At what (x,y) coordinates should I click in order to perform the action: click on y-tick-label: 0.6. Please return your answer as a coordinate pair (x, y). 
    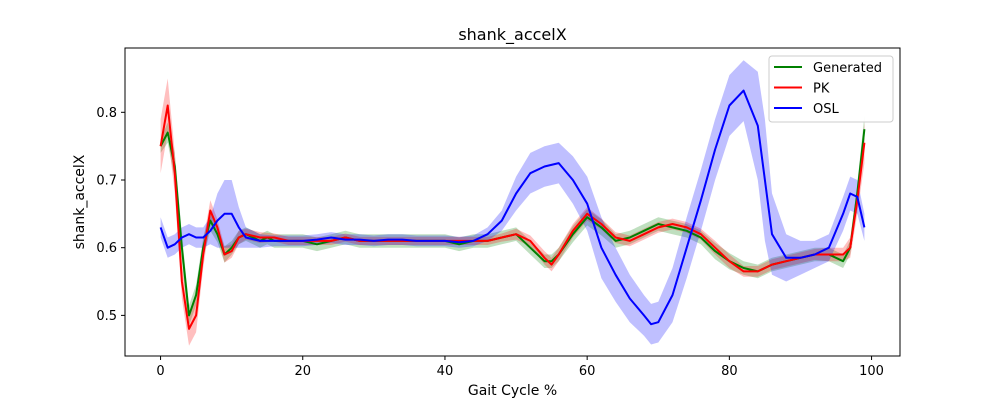
    Looking at the image, I should click on (106, 248).